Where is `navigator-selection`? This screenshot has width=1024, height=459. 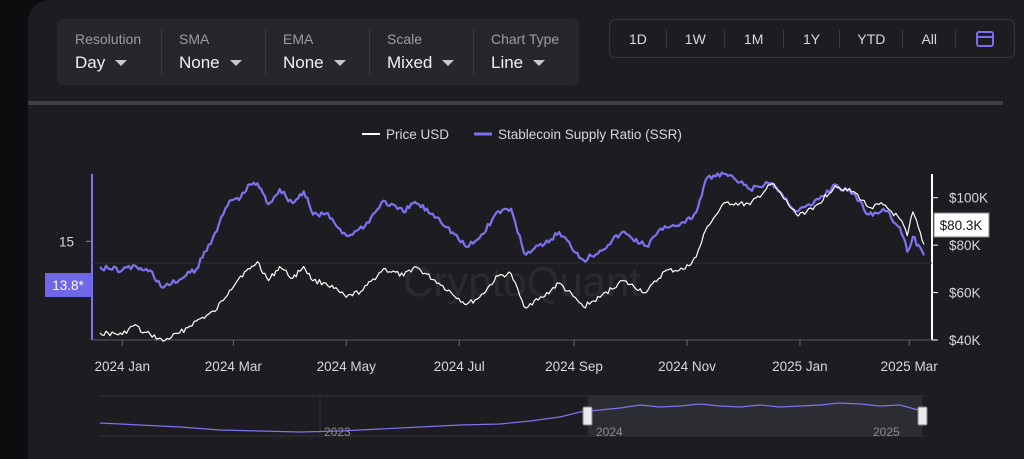 navigator-selection is located at coordinates (755, 416).